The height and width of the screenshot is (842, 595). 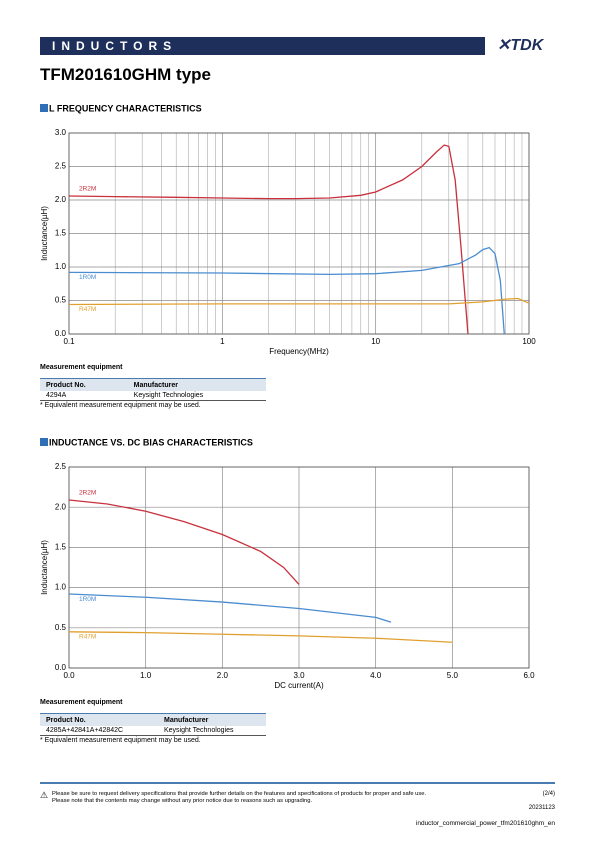 What do you see at coordinates (69, 341) in the screenshot?
I see `x-tick-label: 0.1` at bounding box center [69, 341].